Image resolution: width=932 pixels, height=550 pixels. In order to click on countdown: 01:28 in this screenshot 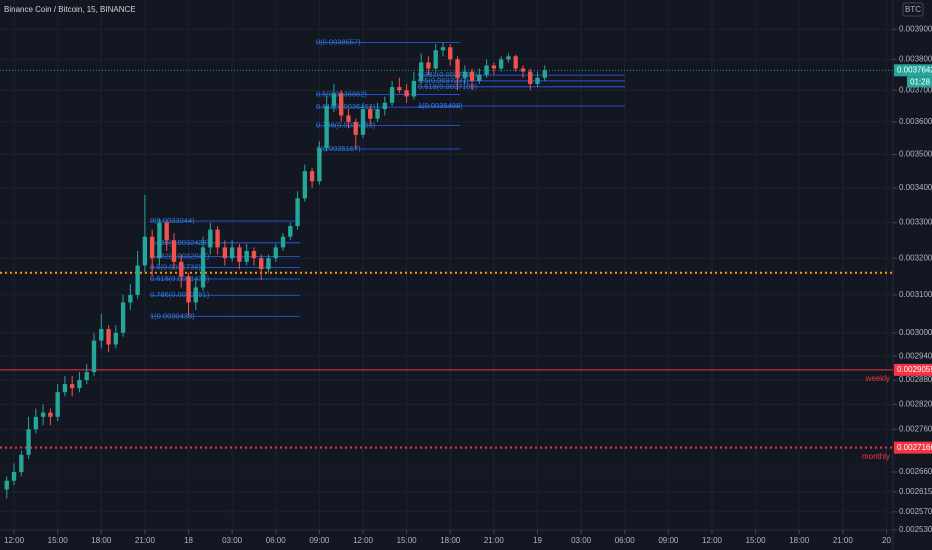, I will do `click(920, 81)`.